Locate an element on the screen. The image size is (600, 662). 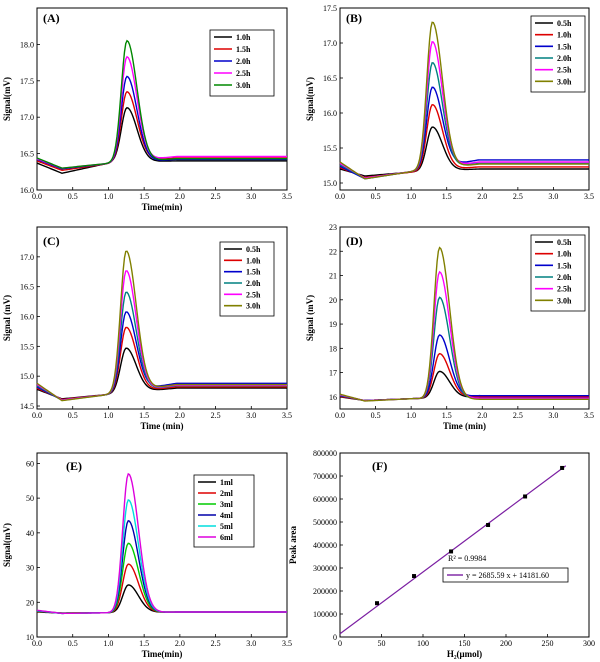
y-tick-label: 60 is located at coordinates (30, 463).